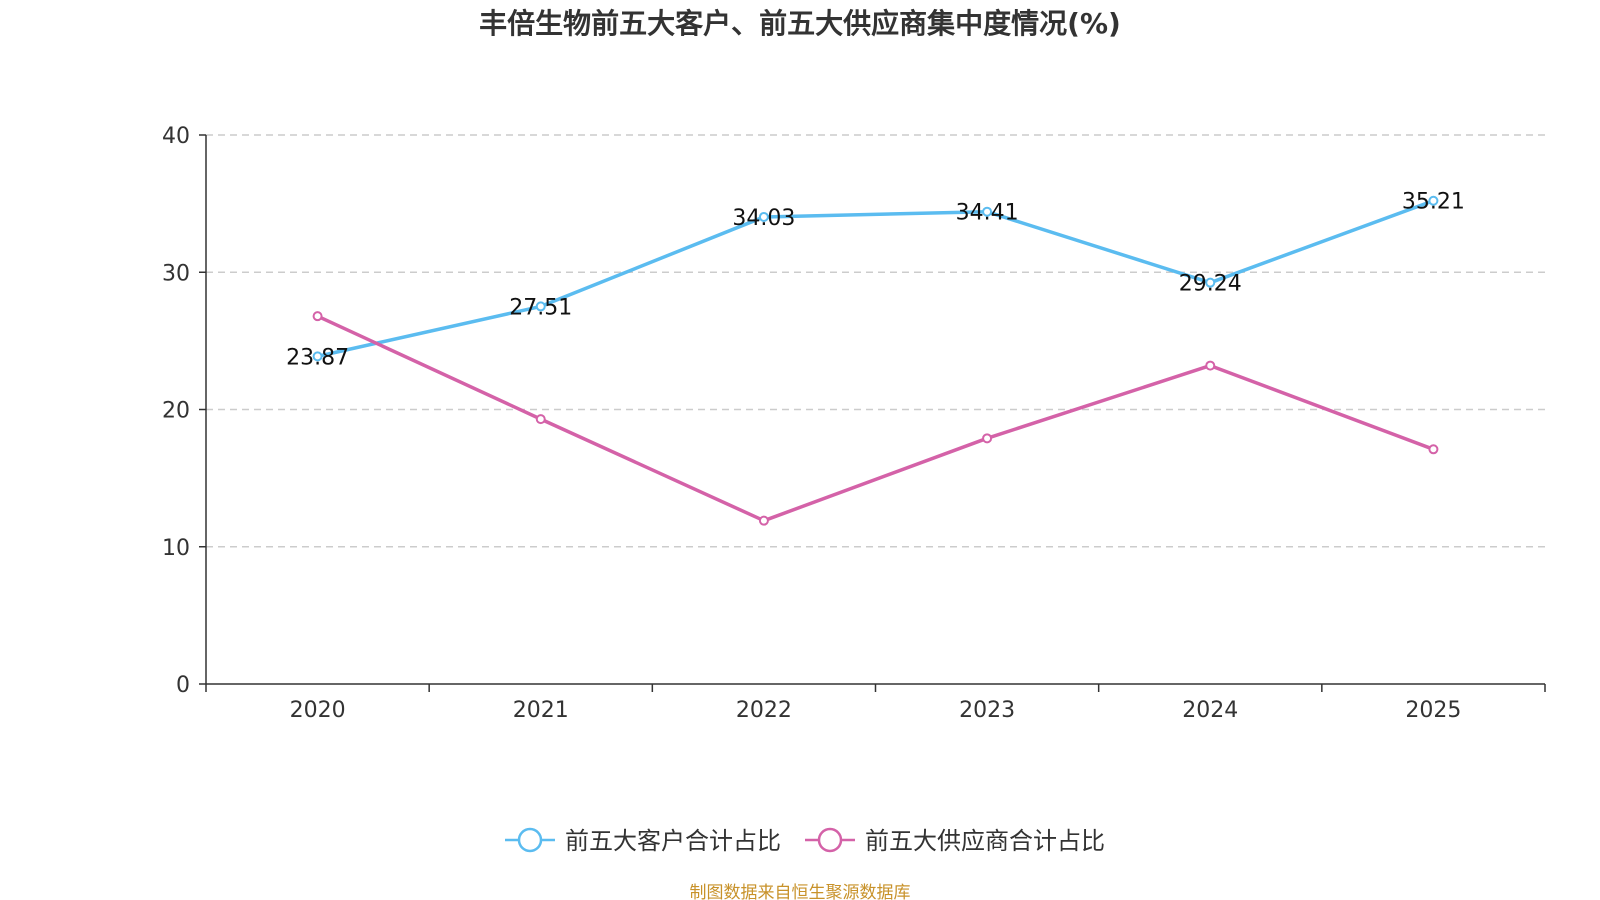  I want to click on x-tick-label: 2023, so click(987, 710).